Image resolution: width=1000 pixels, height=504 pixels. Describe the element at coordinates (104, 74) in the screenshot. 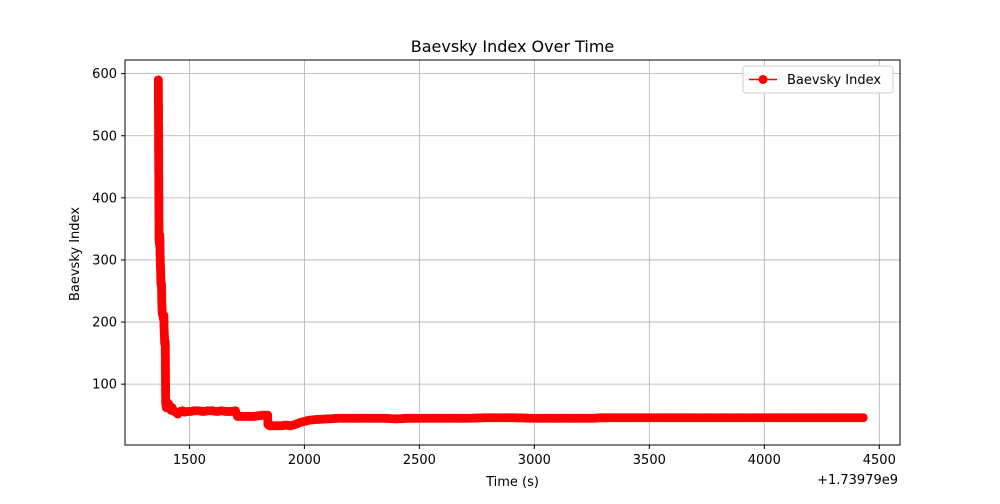

I see `y-tick-label: 600` at that location.